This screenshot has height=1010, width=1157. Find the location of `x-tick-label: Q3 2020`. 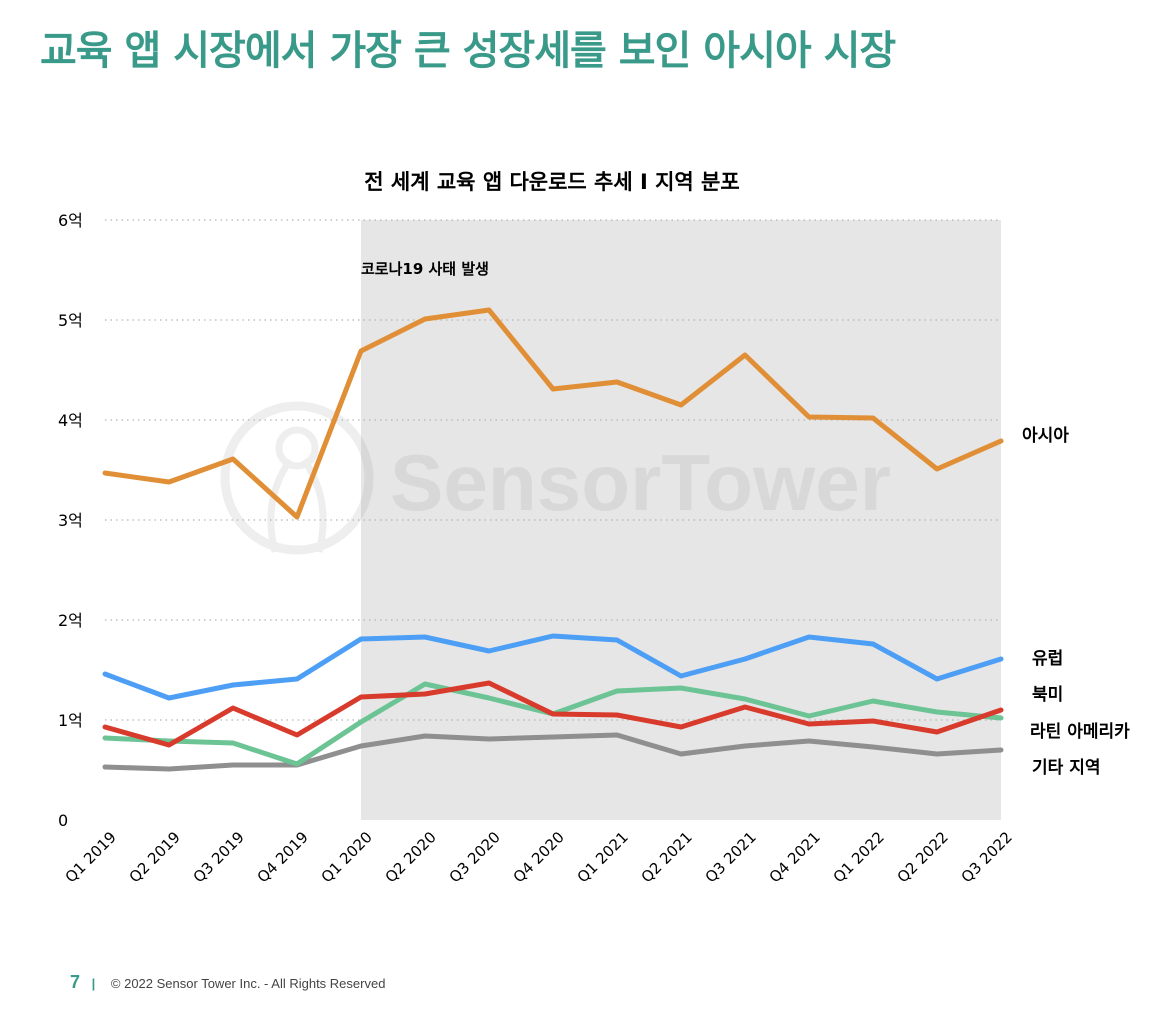

x-tick-label: Q3 2020 is located at coordinates (475, 857).